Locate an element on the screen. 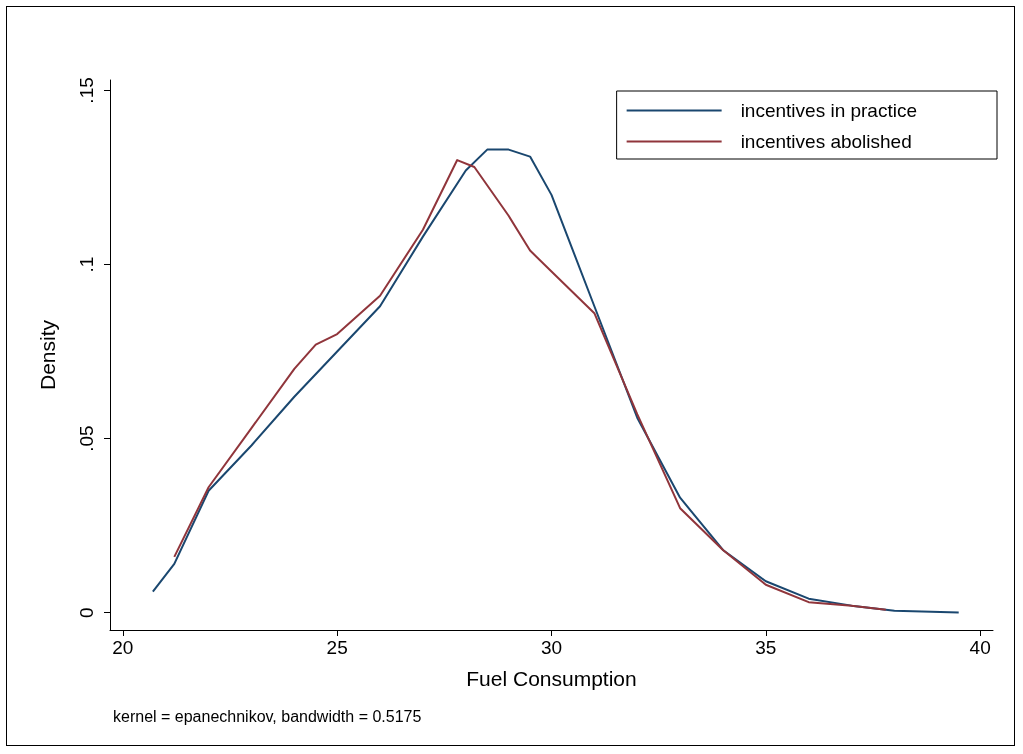 The height and width of the screenshot is (754, 1023). x-tick-label: 20 is located at coordinates (123, 647).